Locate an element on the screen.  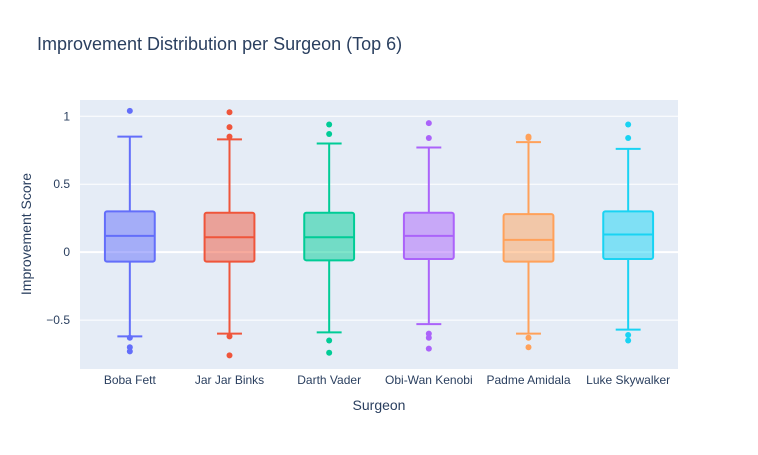
y-tick-label: 1 is located at coordinates (66, 116).